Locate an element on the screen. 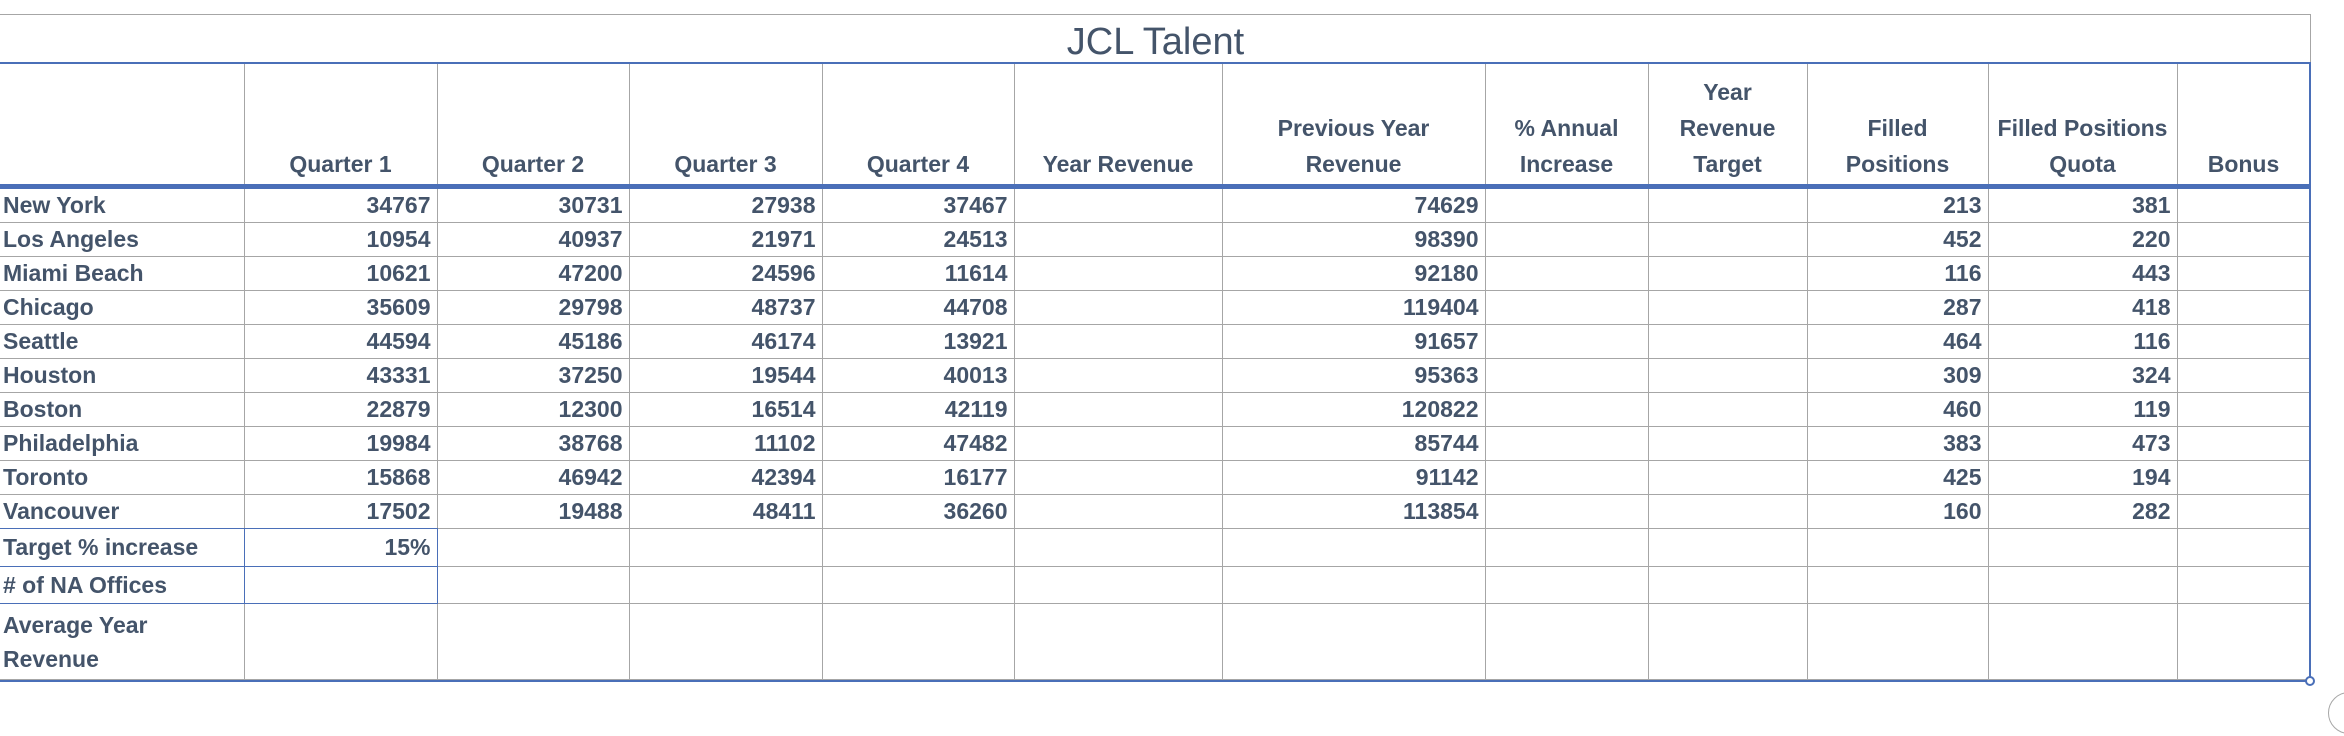  quarter-3-cell: 11102 is located at coordinates (725, 443).